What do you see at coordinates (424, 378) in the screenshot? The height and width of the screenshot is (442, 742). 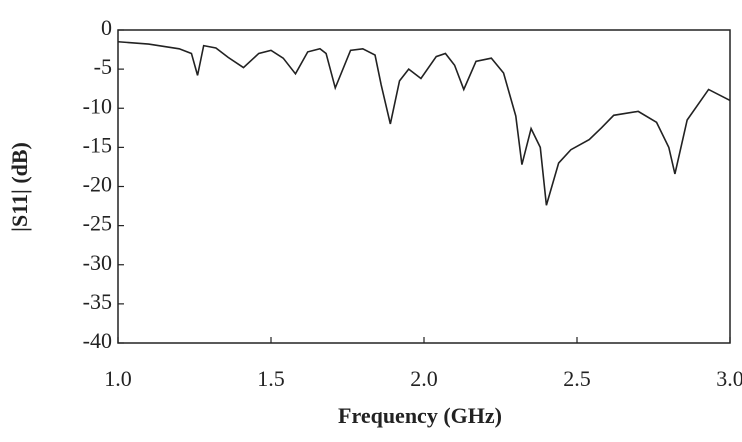 I see `x-tick-label: 2.0` at bounding box center [424, 378].